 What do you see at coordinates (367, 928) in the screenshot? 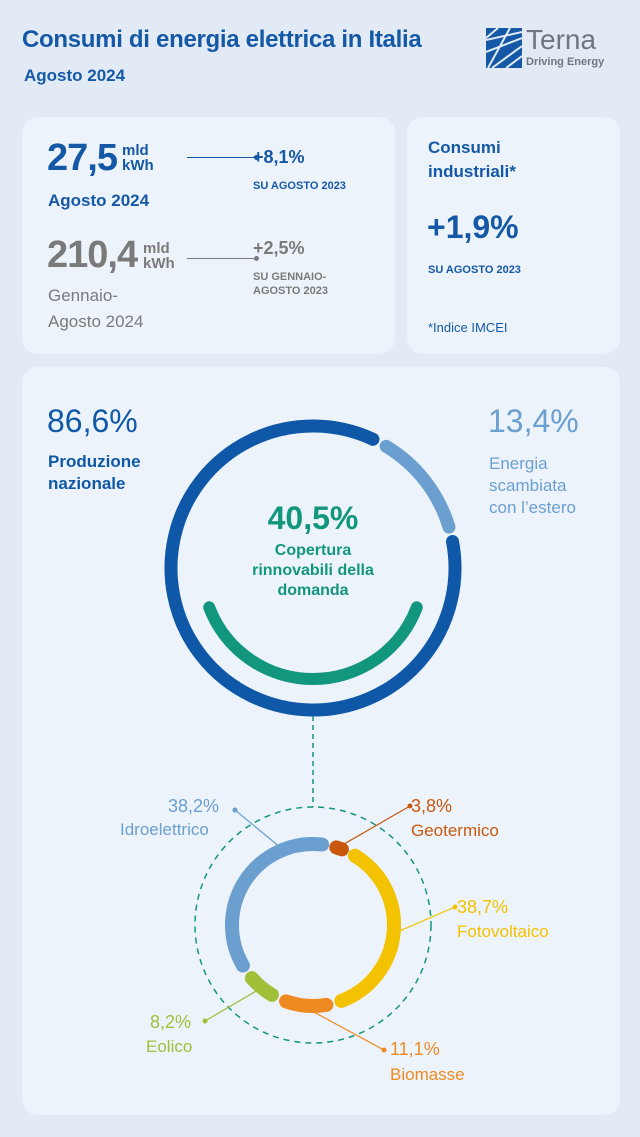
I see `donut-segment-fotovoltaico` at bounding box center [367, 928].